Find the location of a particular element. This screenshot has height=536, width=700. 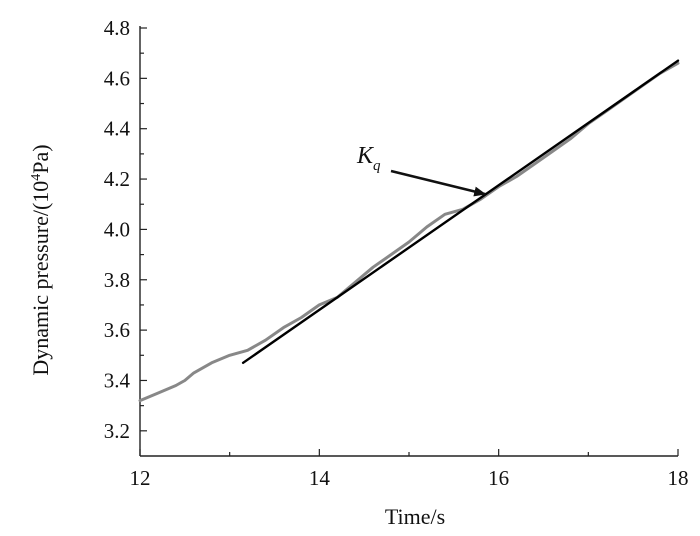

x-tick-label: 12 is located at coordinates (140, 478).